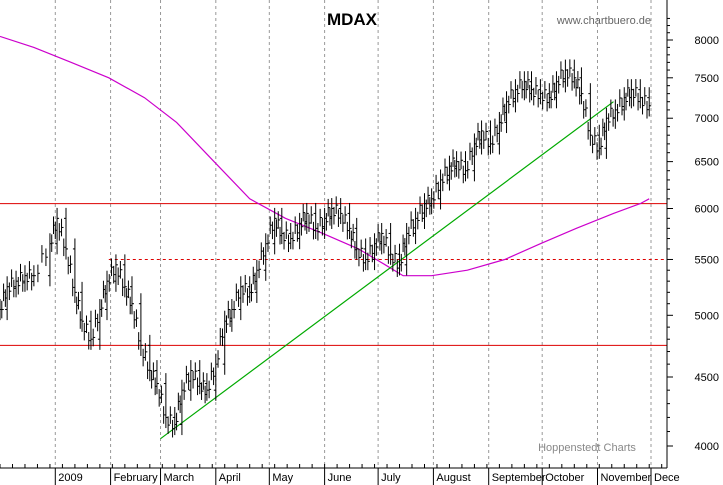  What do you see at coordinates (340, 478) in the screenshot?
I see `x-tick-label: June` at bounding box center [340, 478].